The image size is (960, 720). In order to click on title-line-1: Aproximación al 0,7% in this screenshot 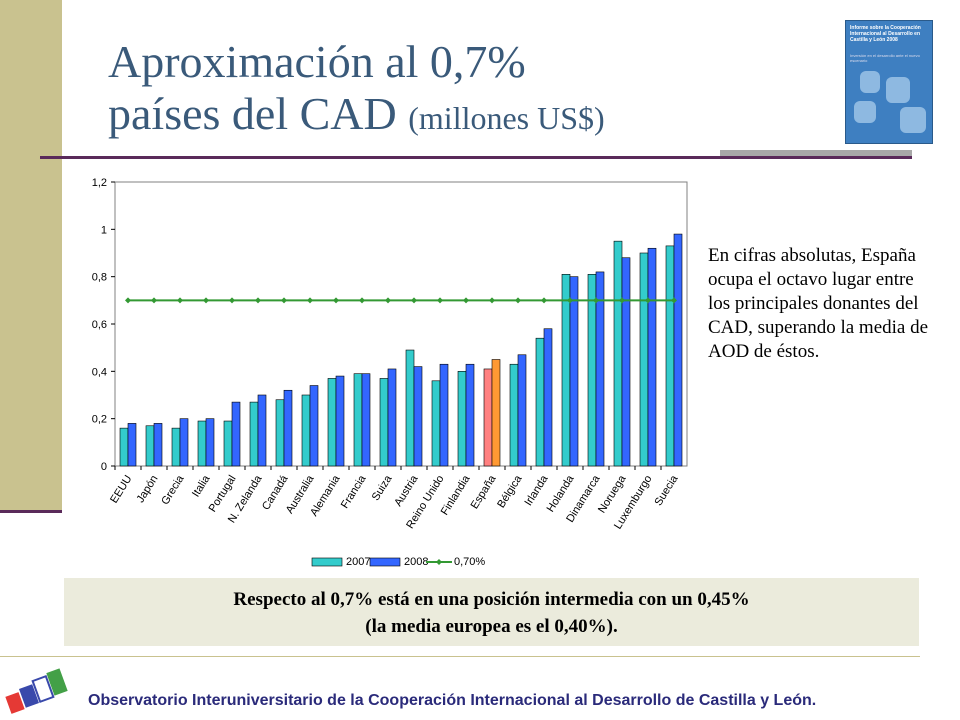, I will do `click(317, 61)`.